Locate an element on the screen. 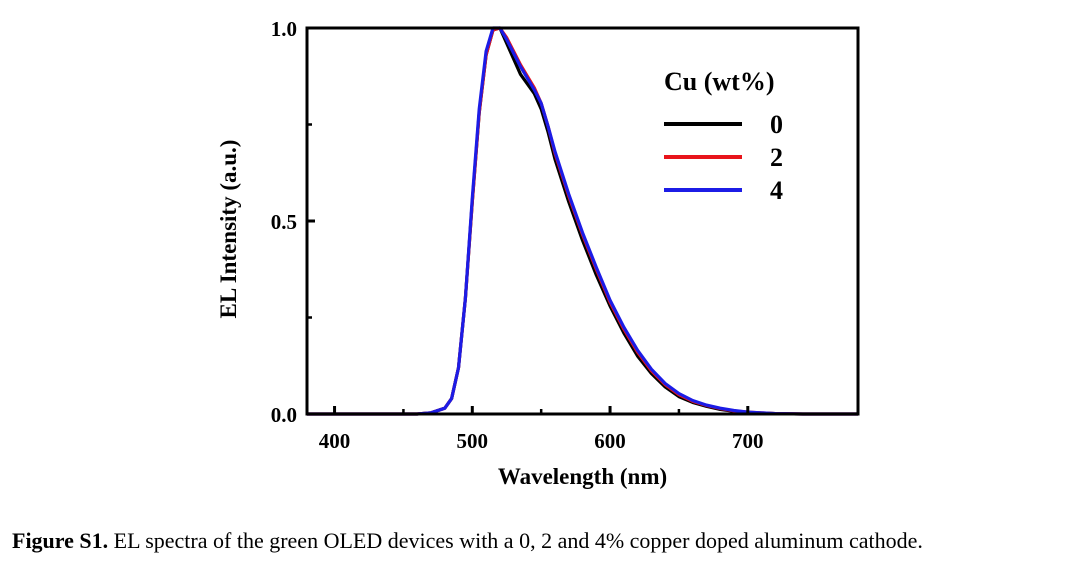 The width and height of the screenshot is (1080, 573). y-tick-label: 0.5 is located at coordinates (284, 222).